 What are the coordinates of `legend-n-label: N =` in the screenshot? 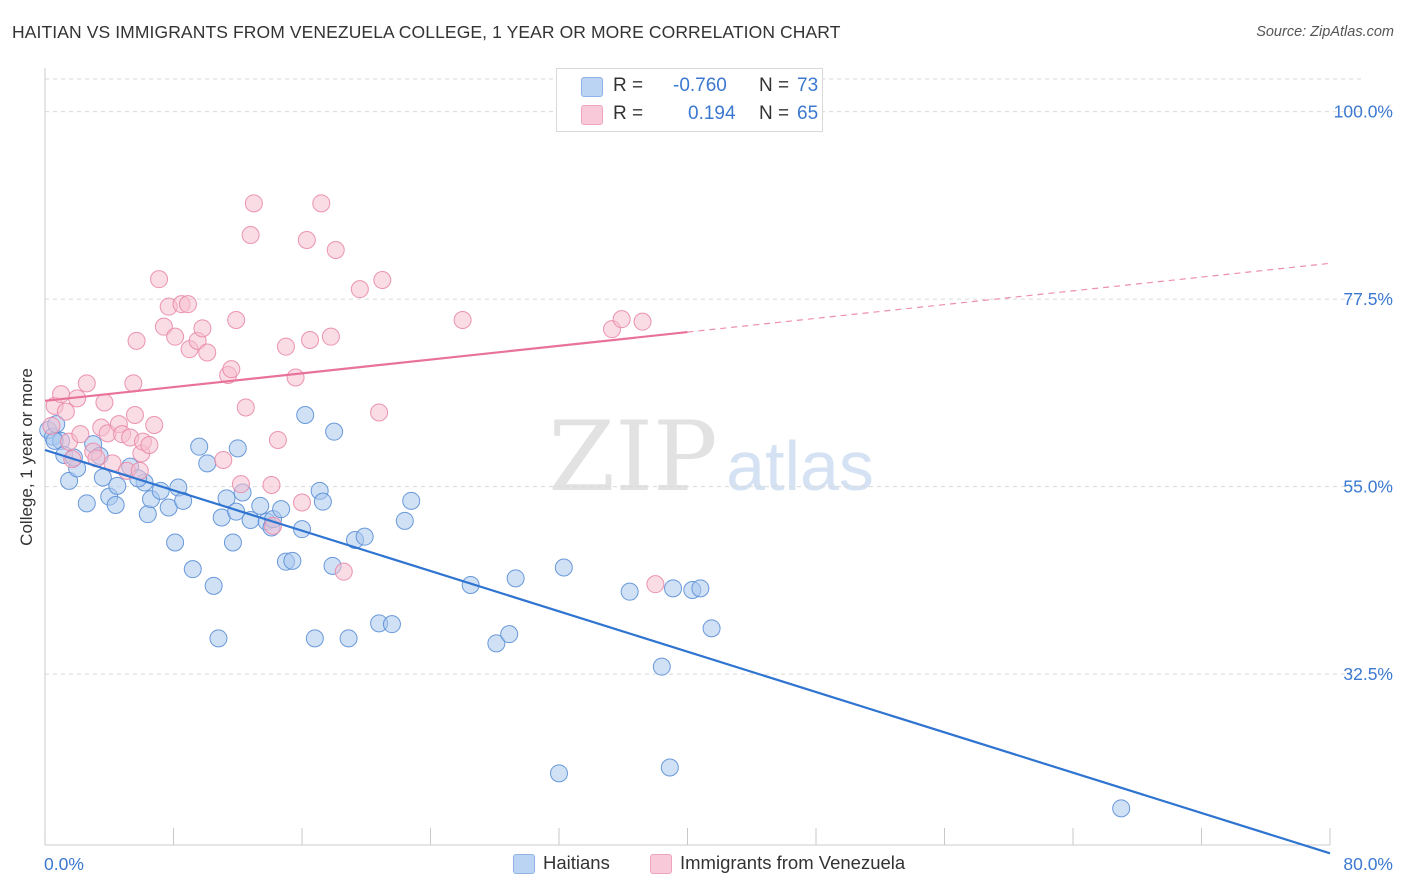 It's located at (774, 113).